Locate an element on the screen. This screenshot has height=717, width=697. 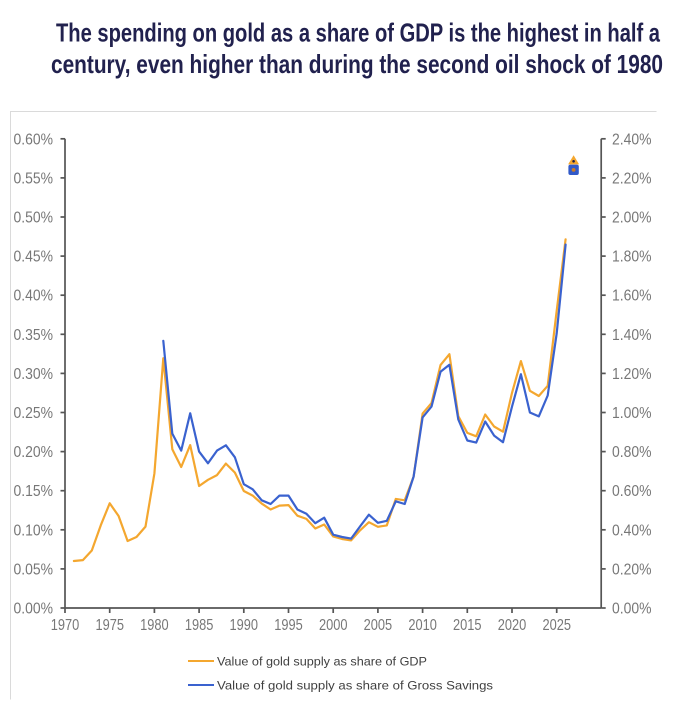
svg-text: 1.40% is located at coordinates (632, 335).